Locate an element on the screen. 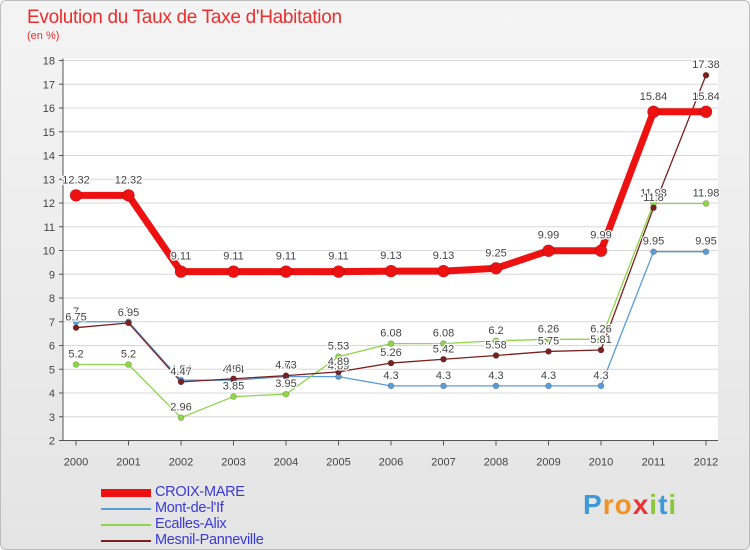 The image size is (750, 550). data-label-mesnil-panneville: 6.95 is located at coordinates (128, 313).